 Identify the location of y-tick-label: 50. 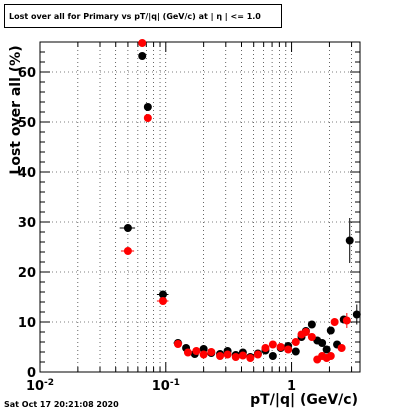
(27, 123).